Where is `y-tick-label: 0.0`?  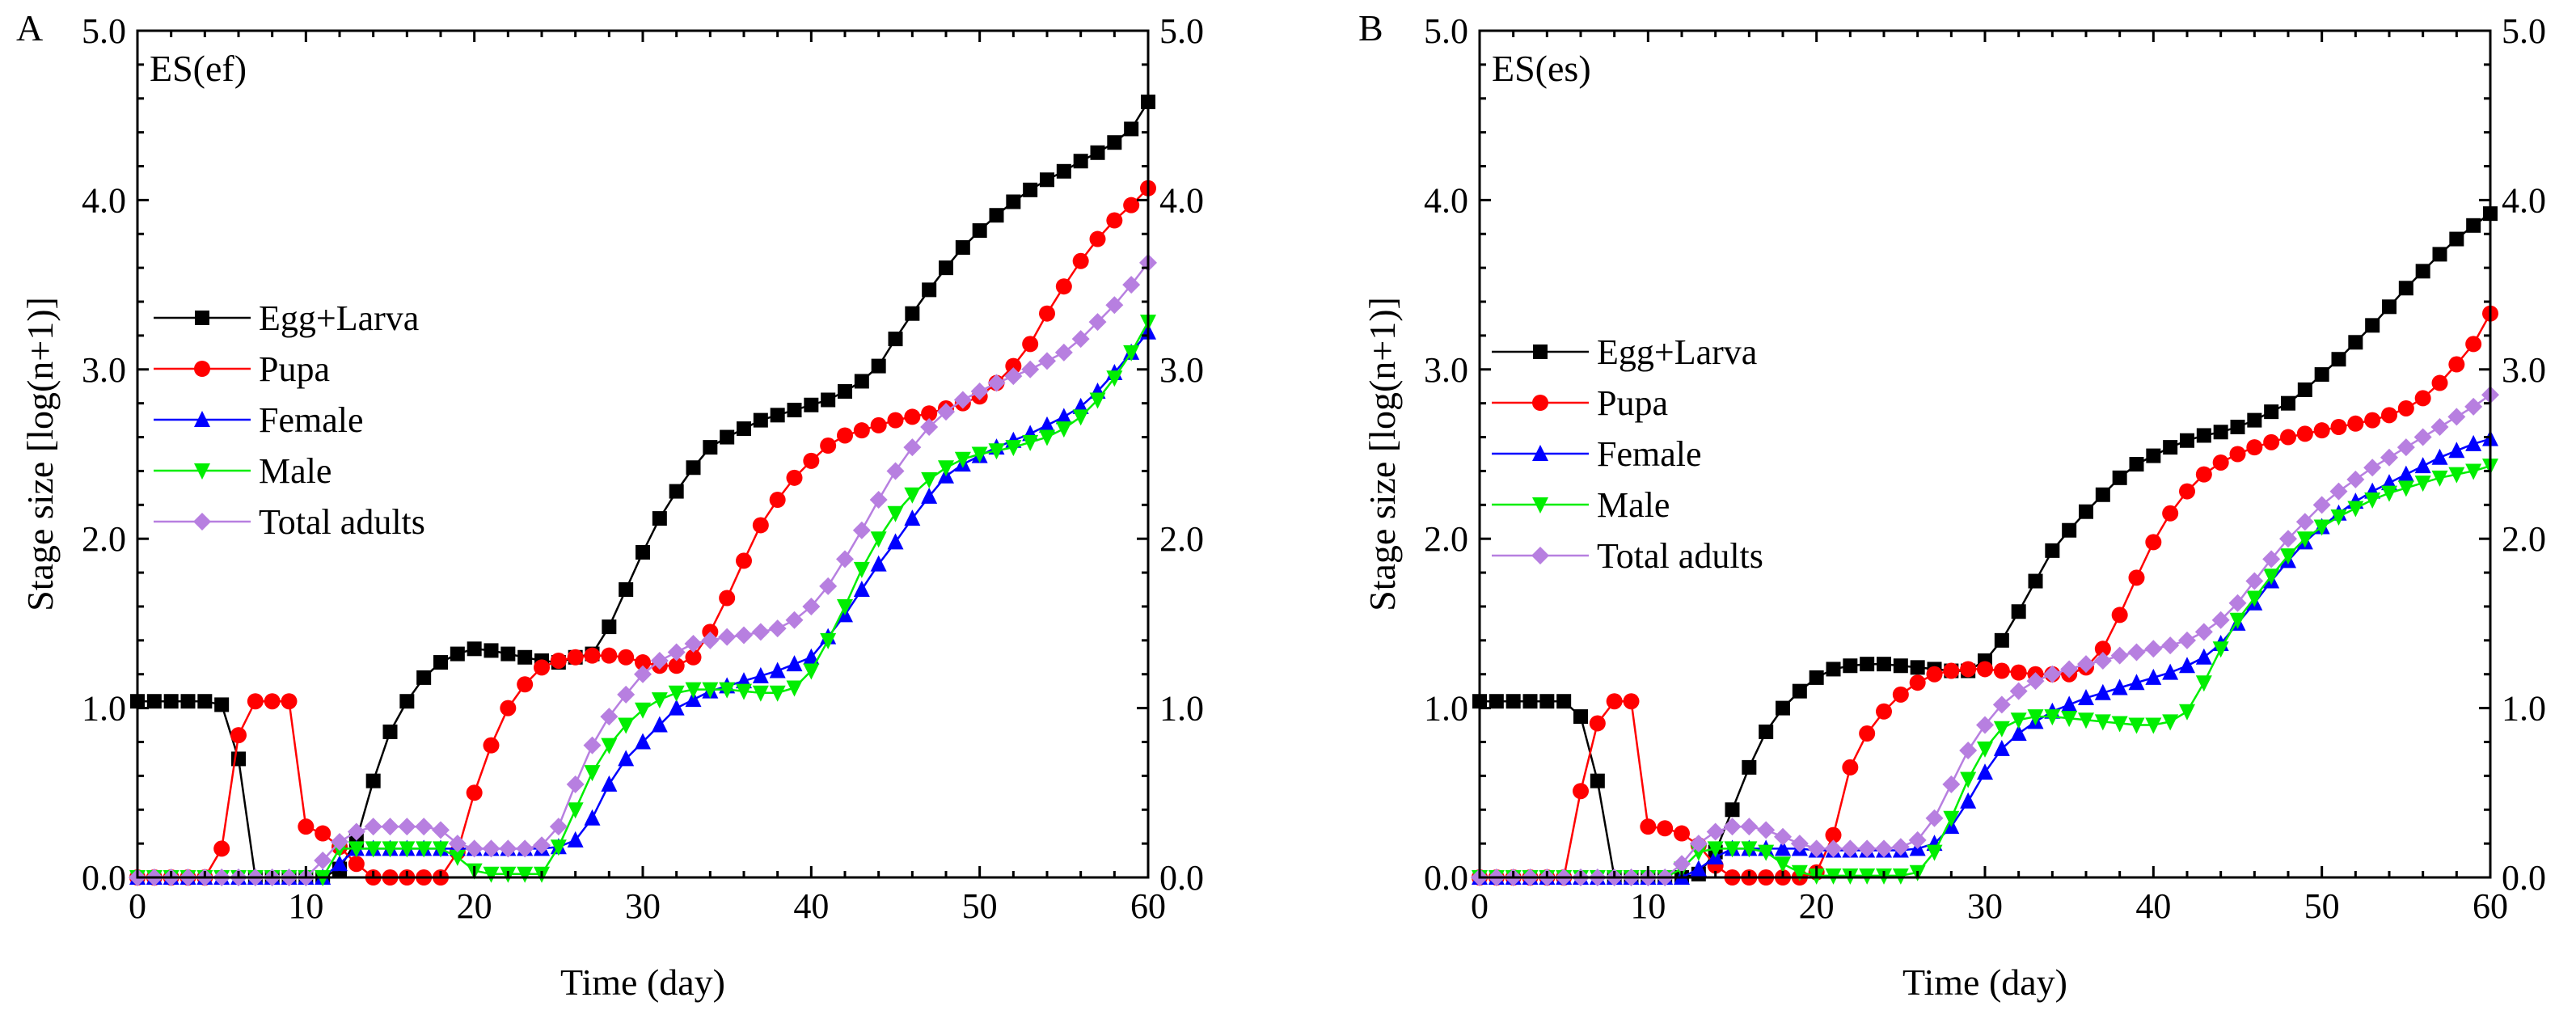
y-tick-label: 0.0 is located at coordinates (1446, 878).